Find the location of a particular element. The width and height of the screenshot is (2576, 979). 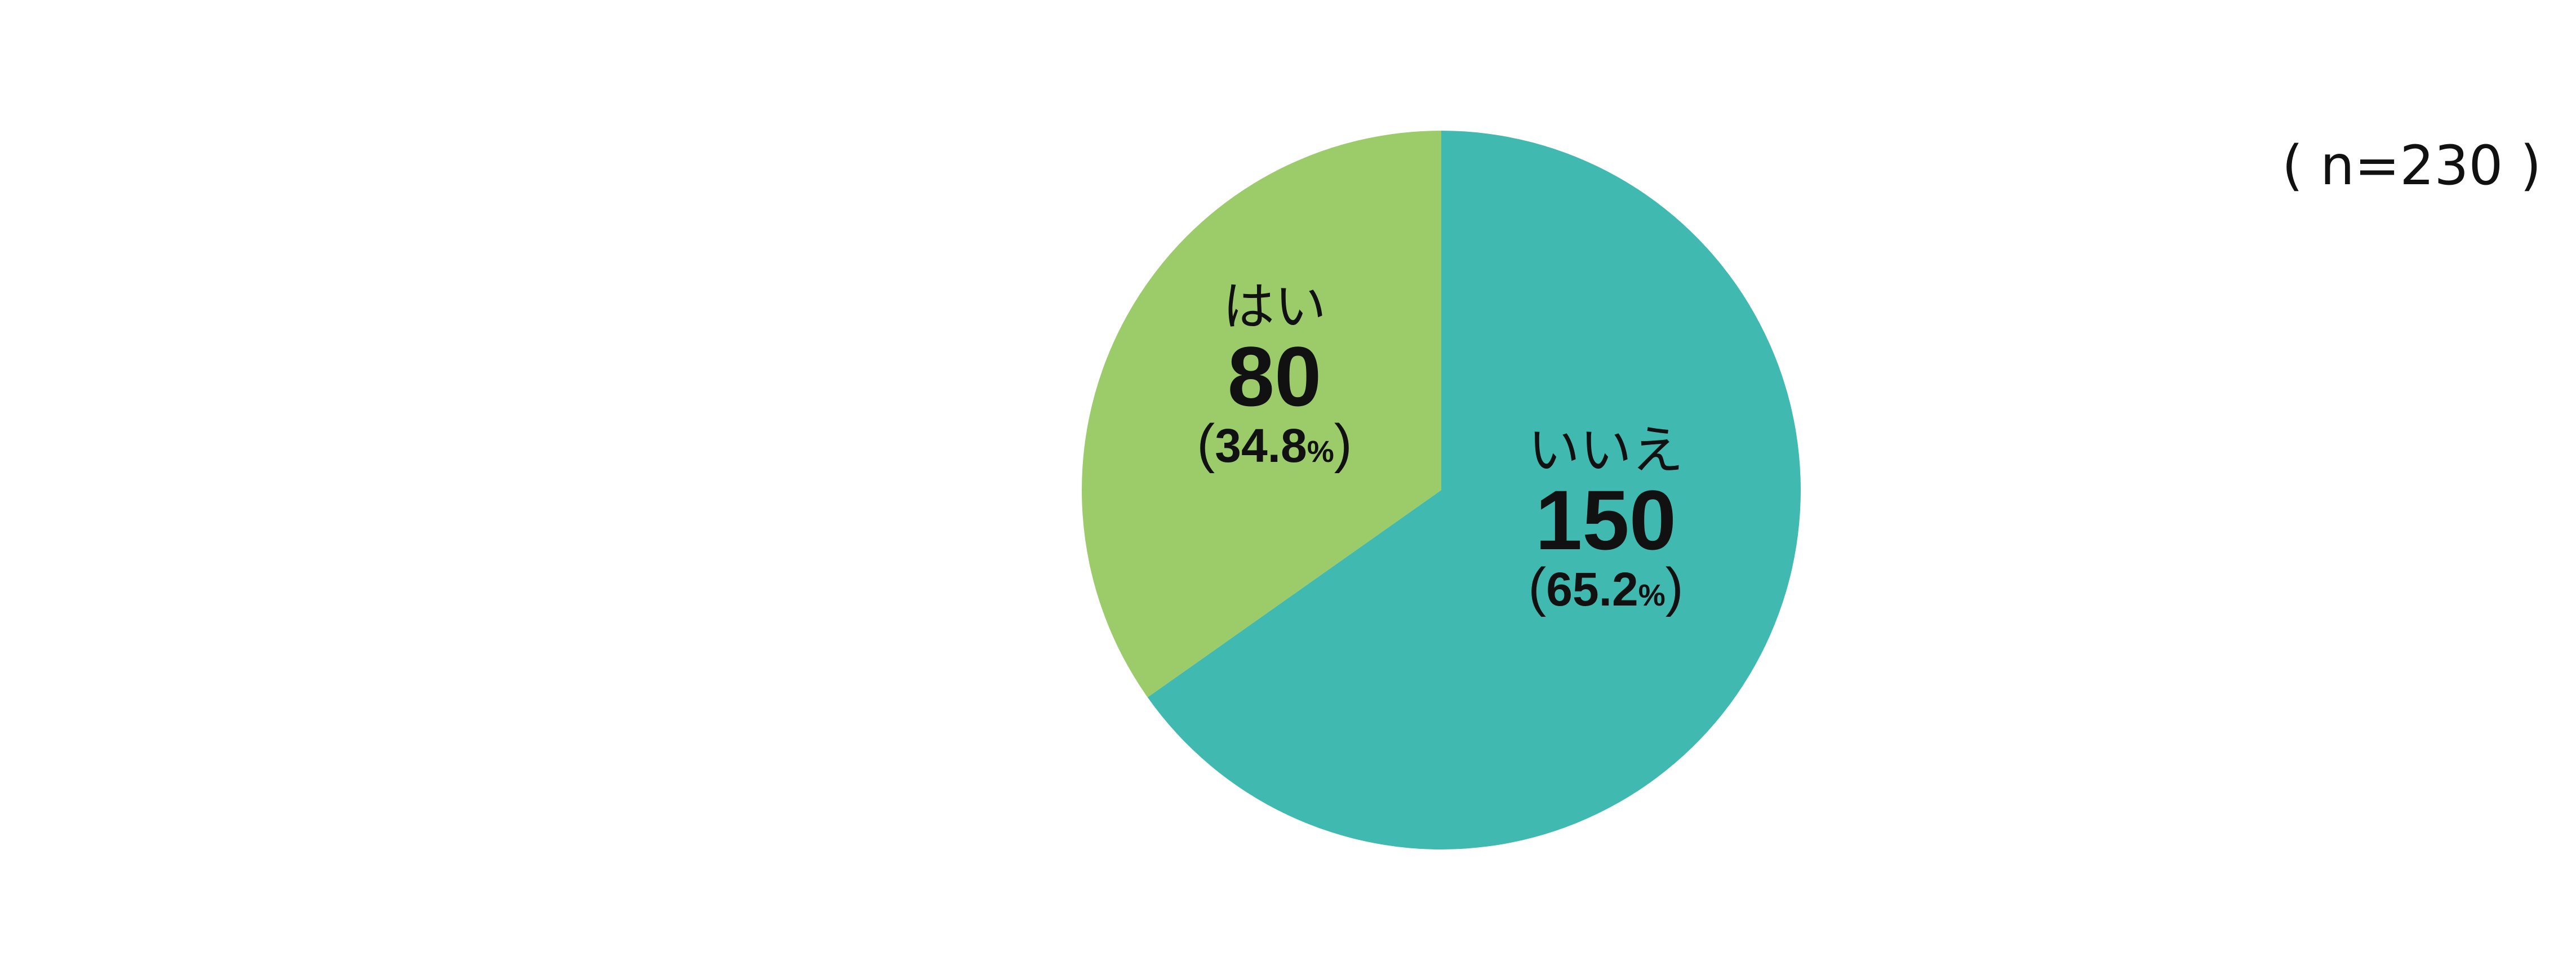

category-label: はい is located at coordinates (1274, 307).